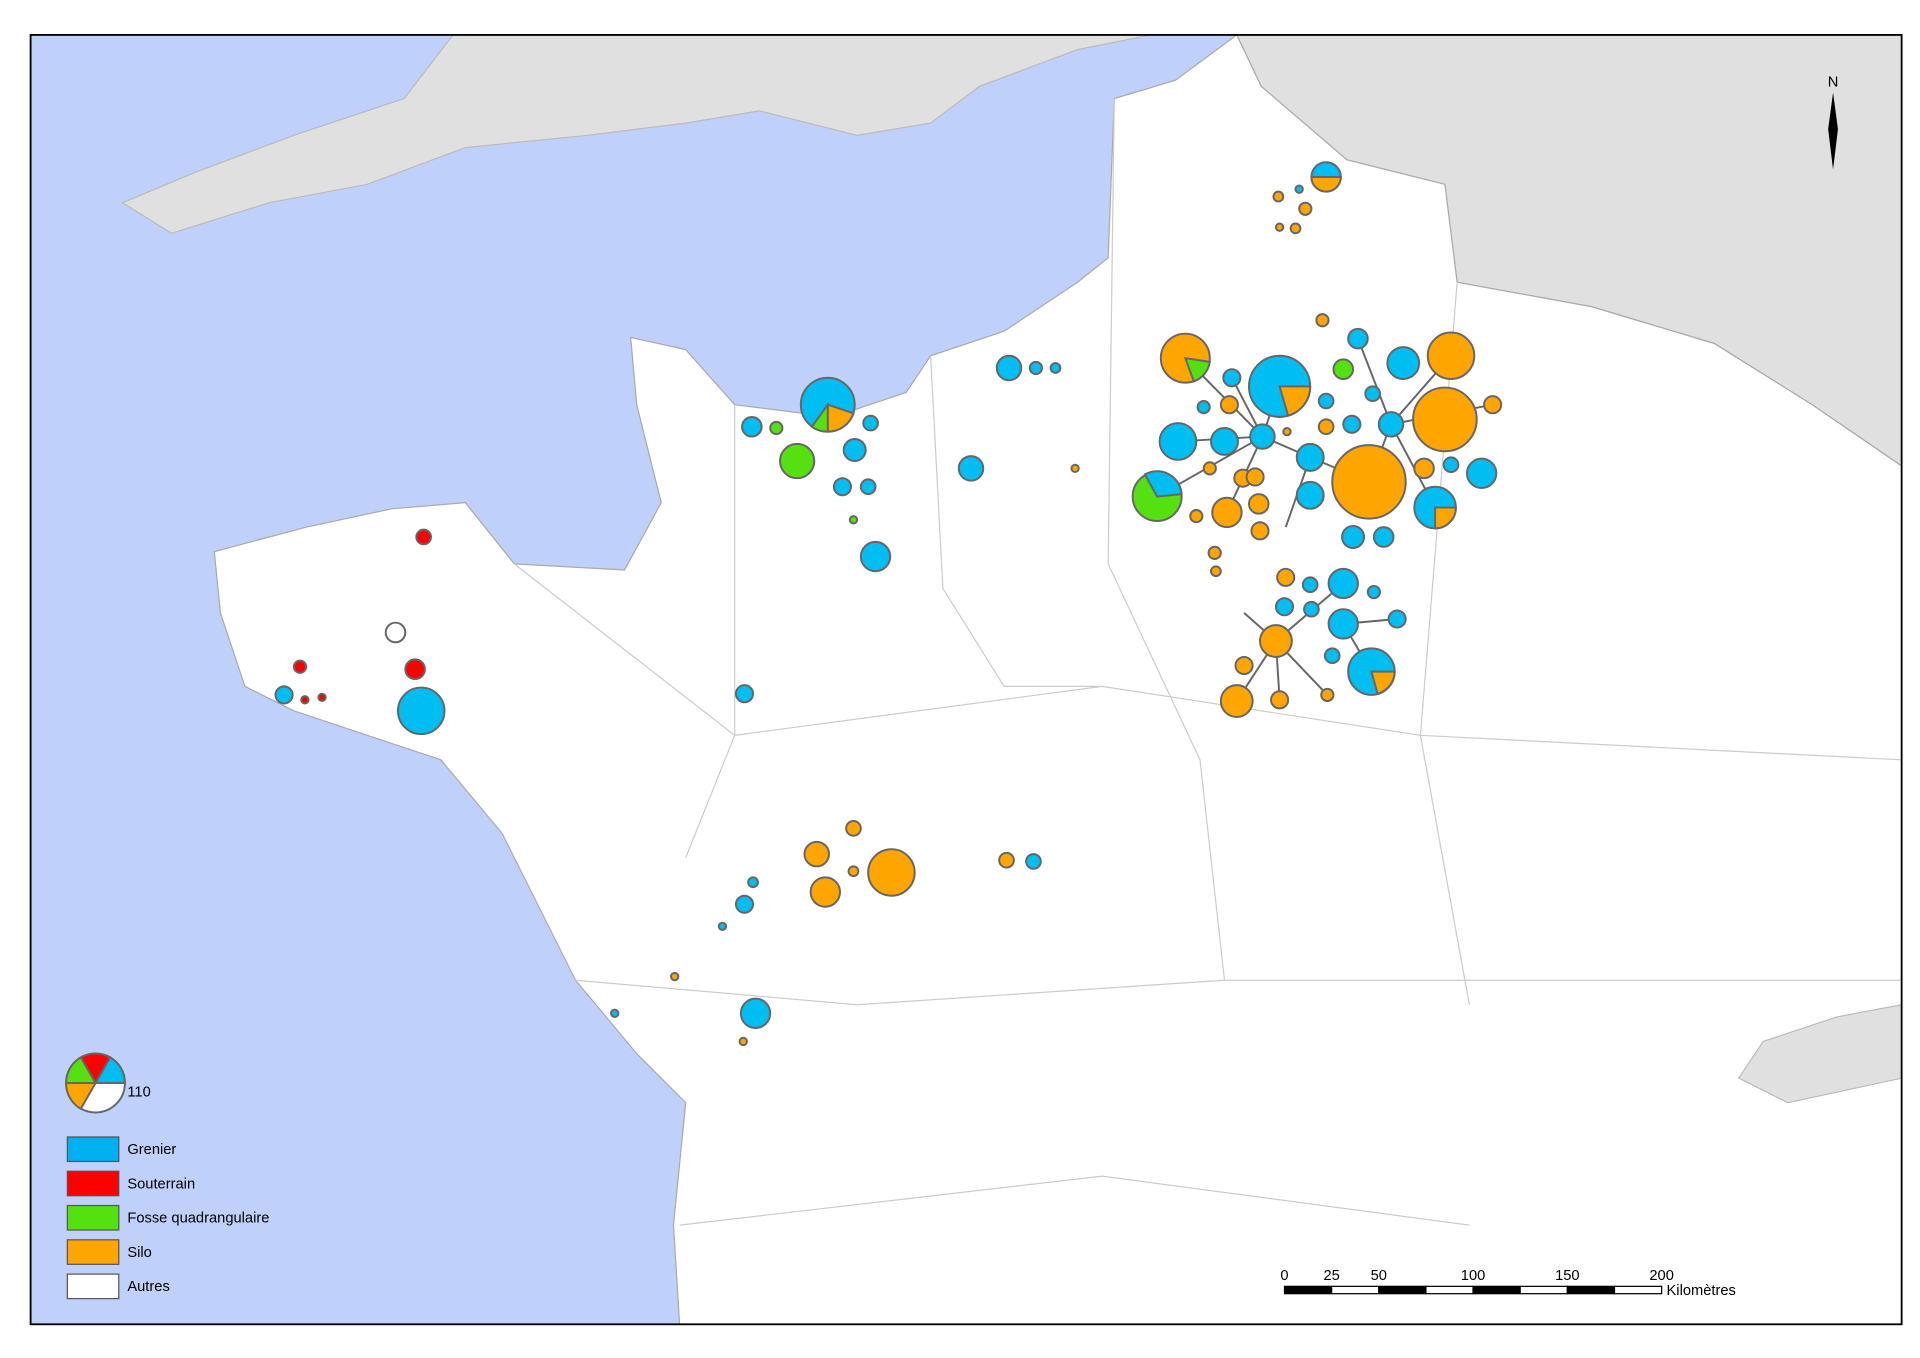  What do you see at coordinates (1331, 1276) in the screenshot?
I see `scale-tick-label: 25` at bounding box center [1331, 1276].